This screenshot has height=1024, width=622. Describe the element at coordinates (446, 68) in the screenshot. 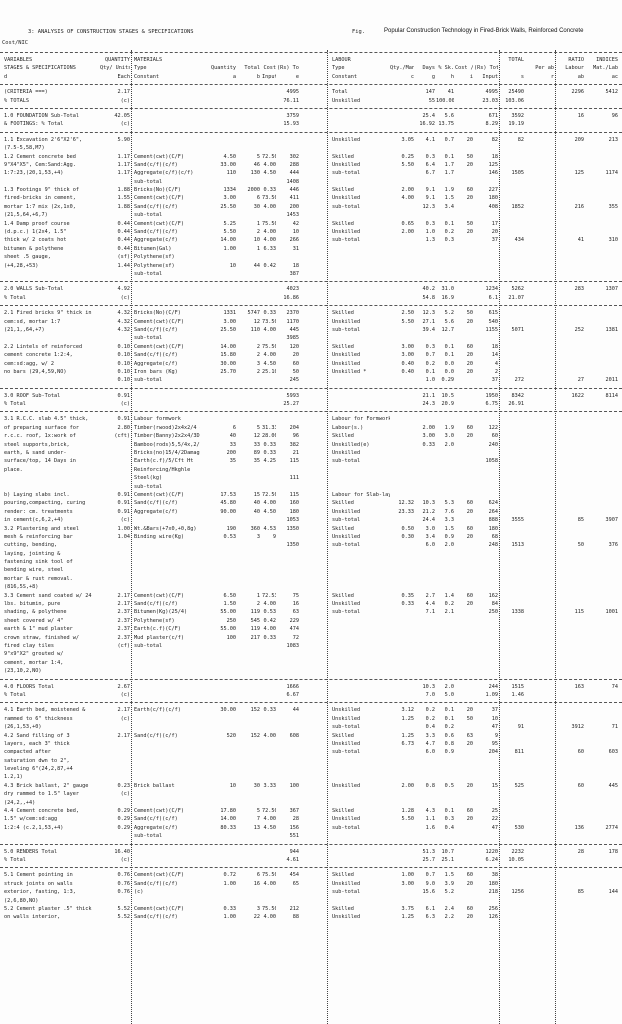

I see `table-cell: % Sk.` at that location.